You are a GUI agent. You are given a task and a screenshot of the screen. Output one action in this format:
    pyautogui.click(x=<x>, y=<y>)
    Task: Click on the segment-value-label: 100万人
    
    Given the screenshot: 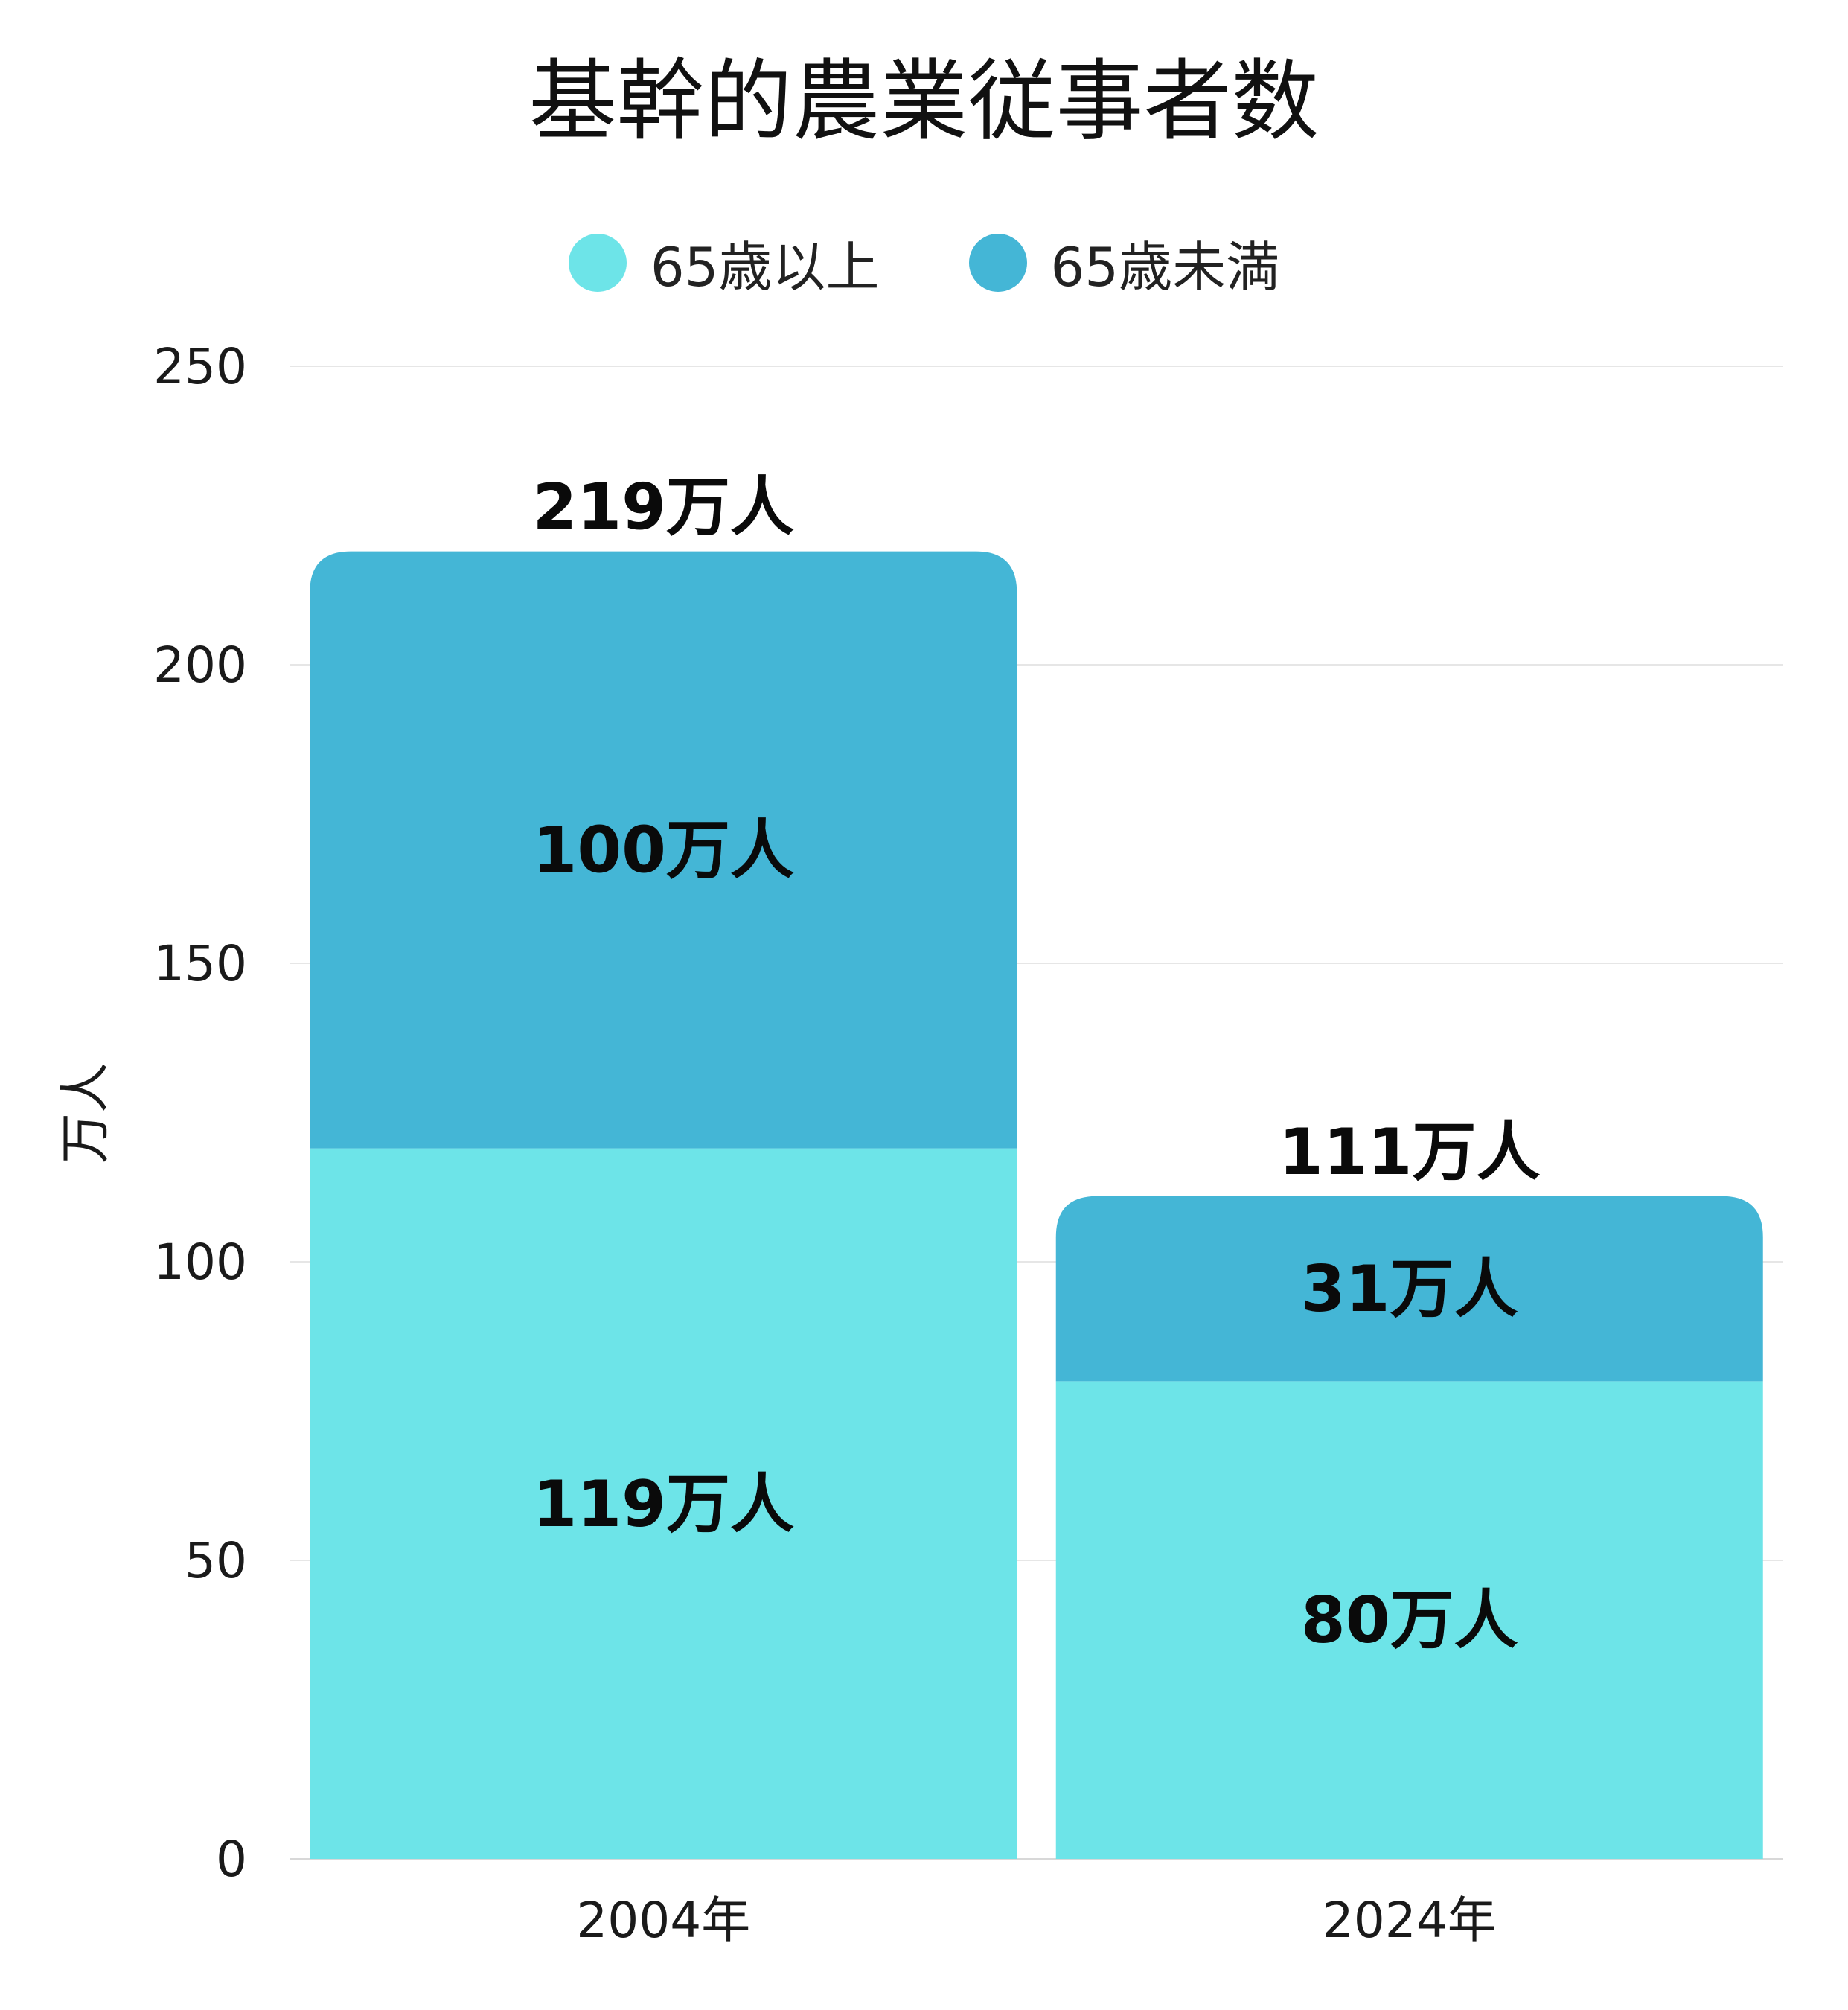 What is the action you would take?
    pyautogui.click(x=663, y=851)
    